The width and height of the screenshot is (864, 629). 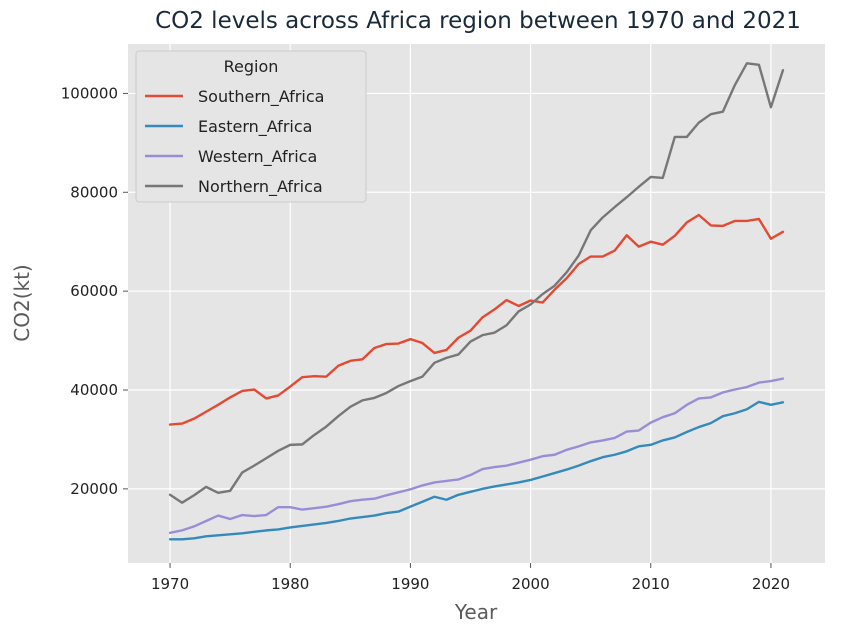 I want to click on y-tick-label: 20000, so click(x=94, y=489).